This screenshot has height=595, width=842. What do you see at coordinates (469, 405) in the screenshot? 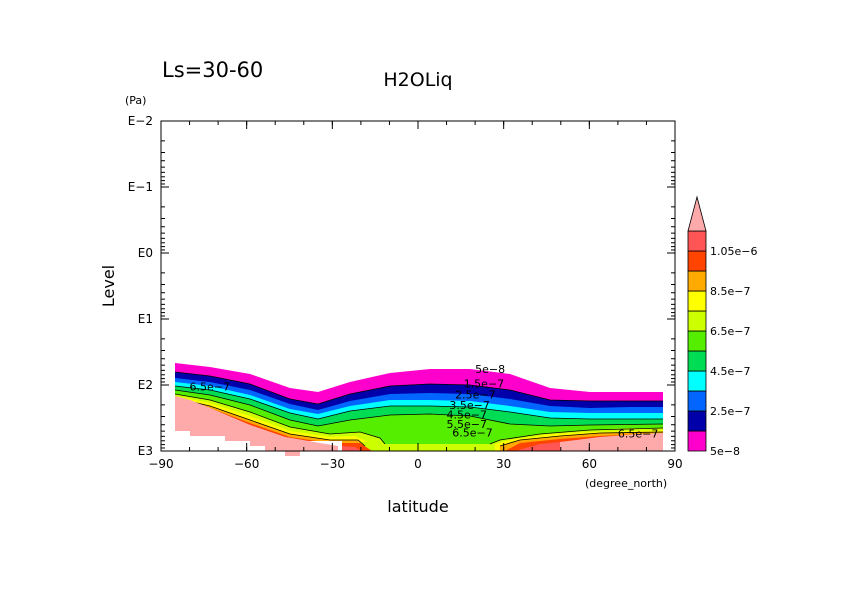
I see `contour-label: 3.5e−7` at bounding box center [469, 405].